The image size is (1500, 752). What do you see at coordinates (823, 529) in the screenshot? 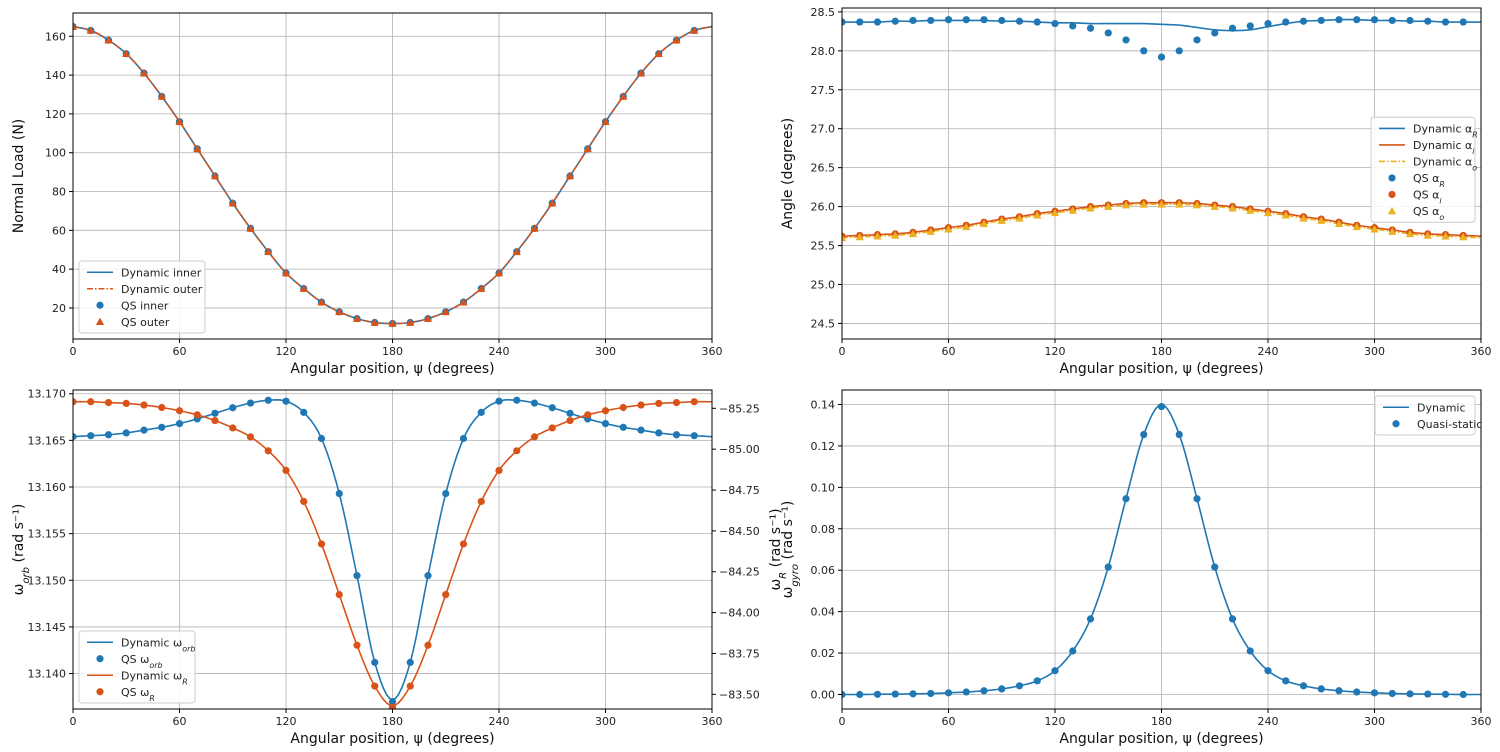
I see `y-tick-label: 0.08` at bounding box center [823, 529].